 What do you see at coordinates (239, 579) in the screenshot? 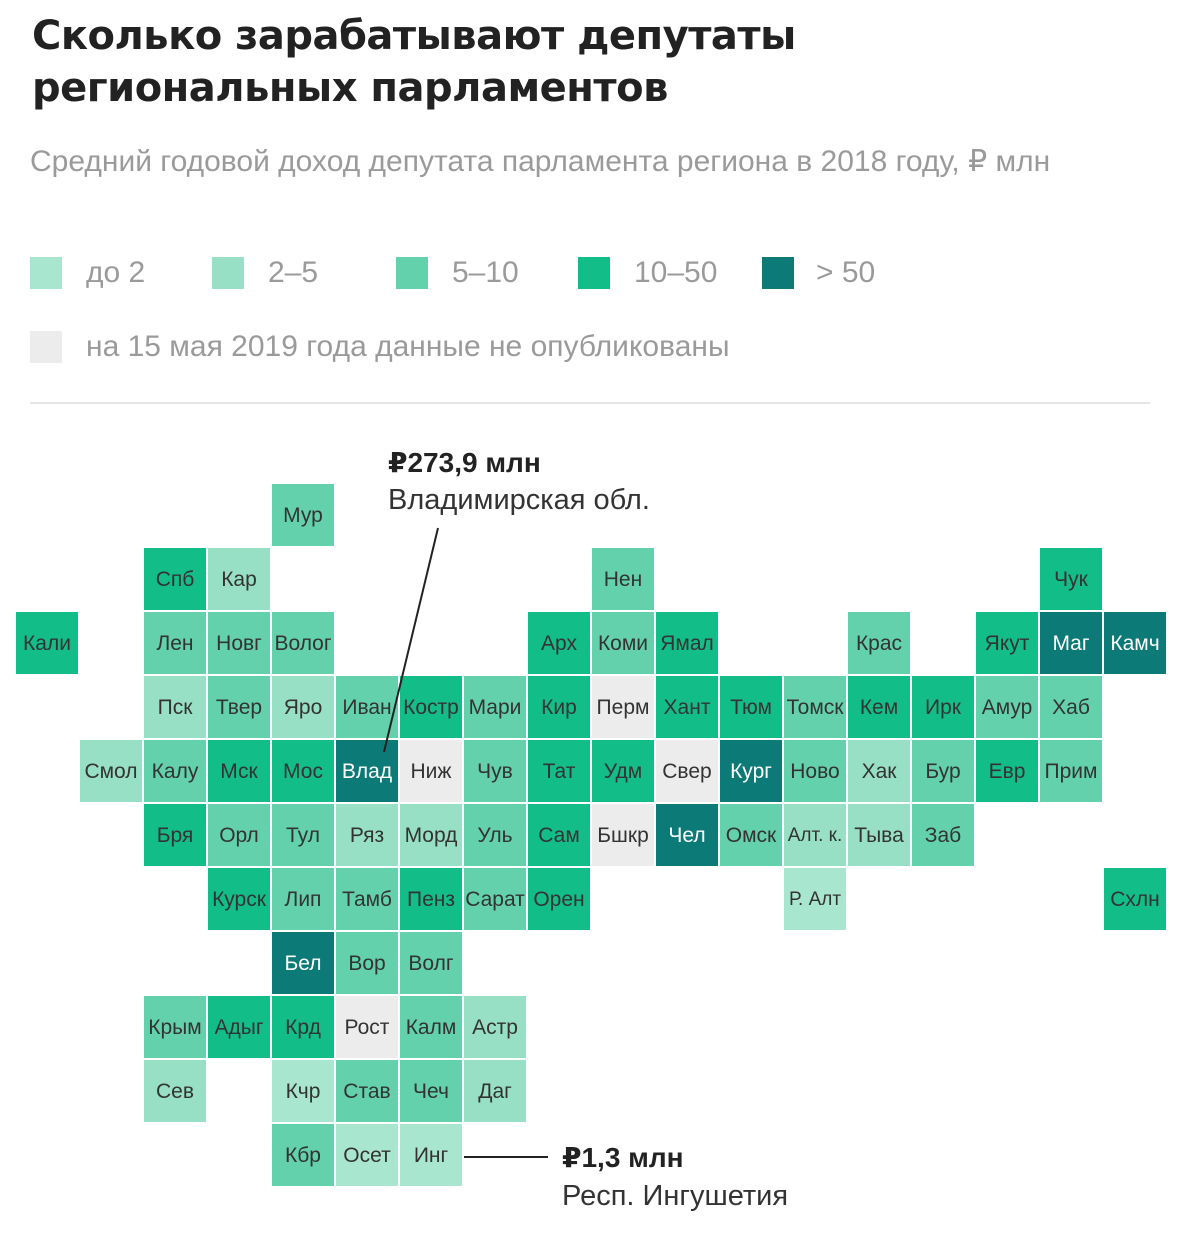
I see `region-tile: Кар` at bounding box center [239, 579].